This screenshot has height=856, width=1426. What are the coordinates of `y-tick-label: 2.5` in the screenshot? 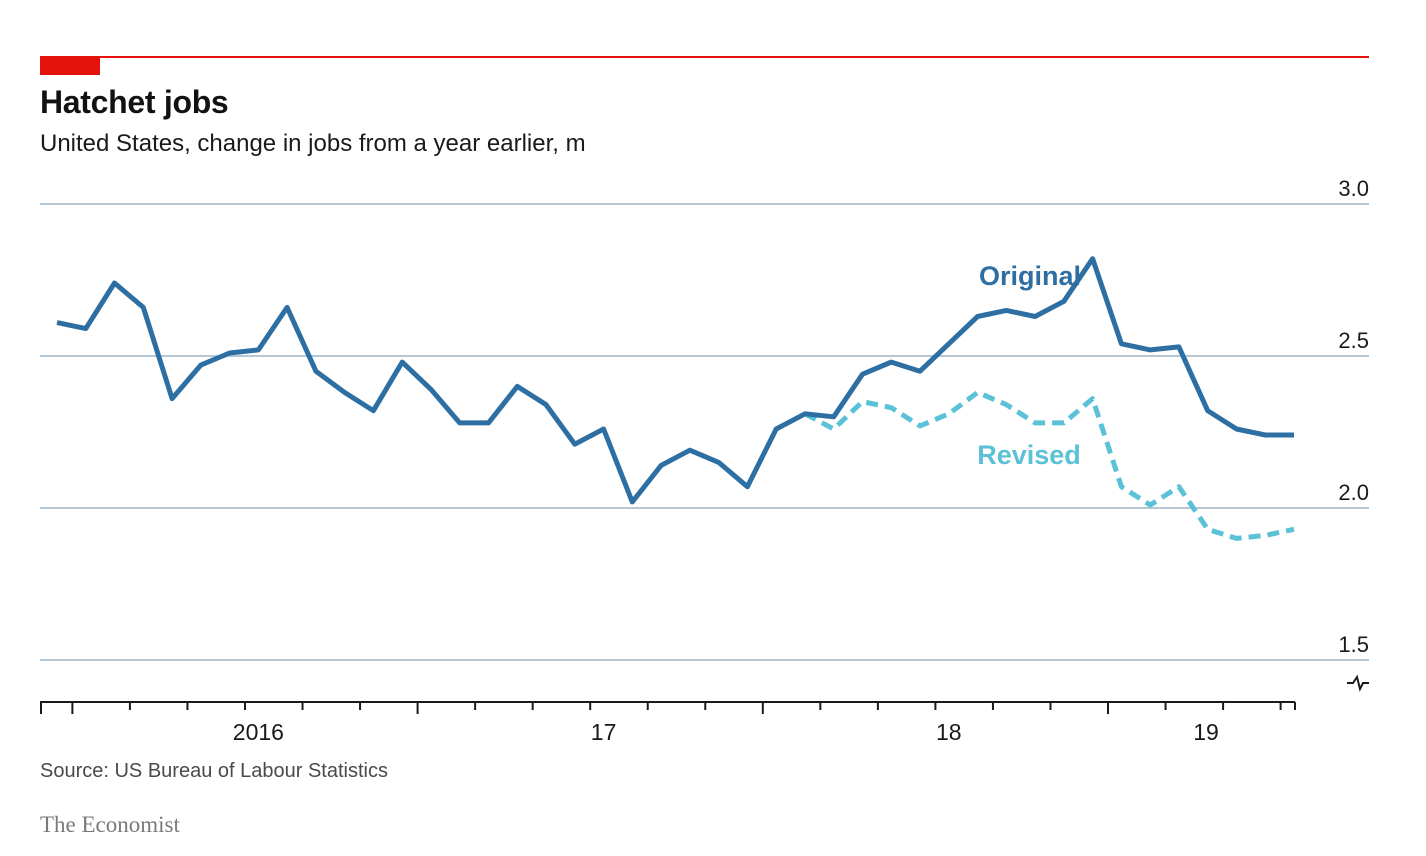 It's located at (1353, 340).